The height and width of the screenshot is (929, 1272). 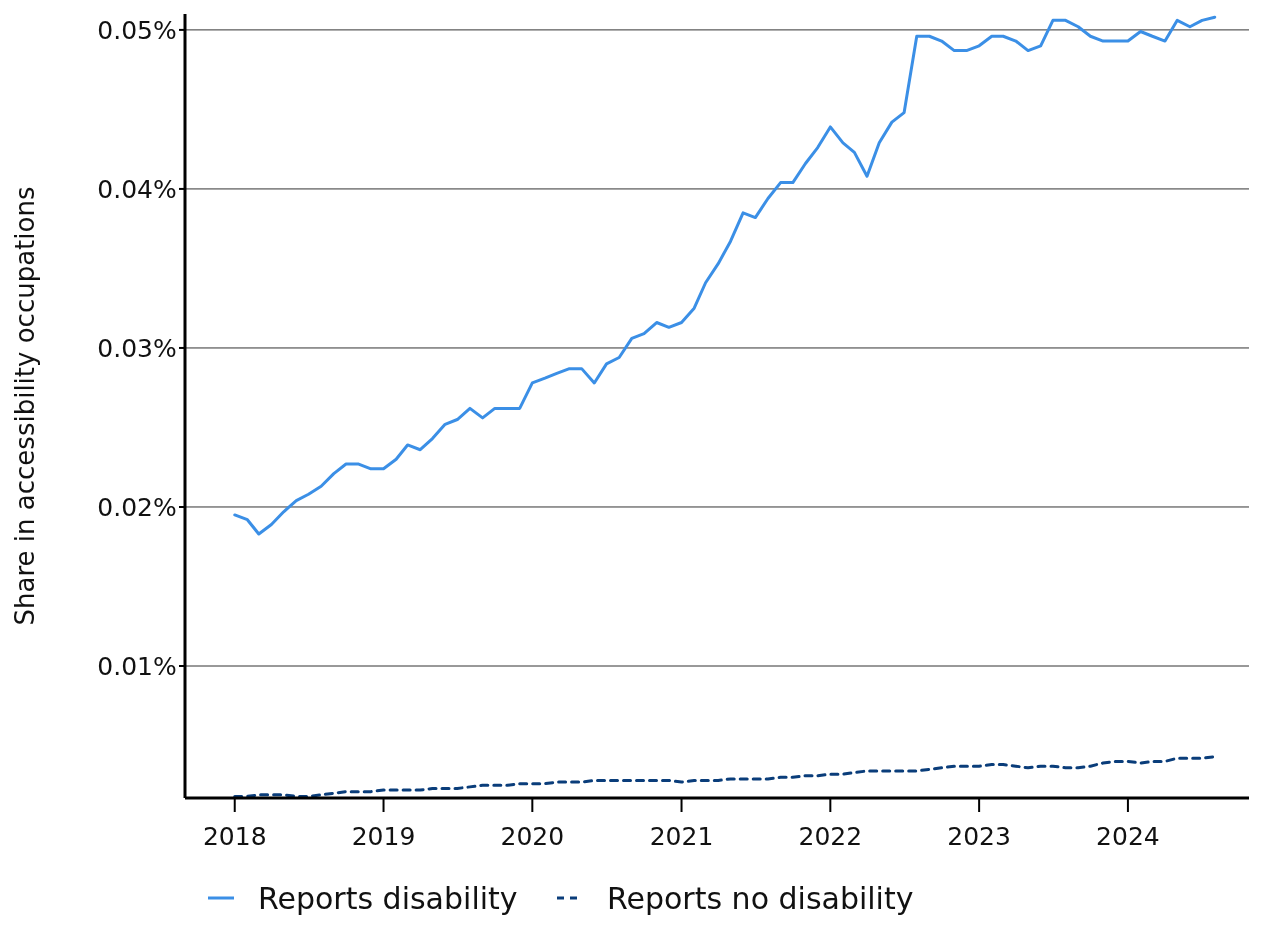 What do you see at coordinates (137, 348) in the screenshot?
I see `y-tick-label: 0.03%` at bounding box center [137, 348].